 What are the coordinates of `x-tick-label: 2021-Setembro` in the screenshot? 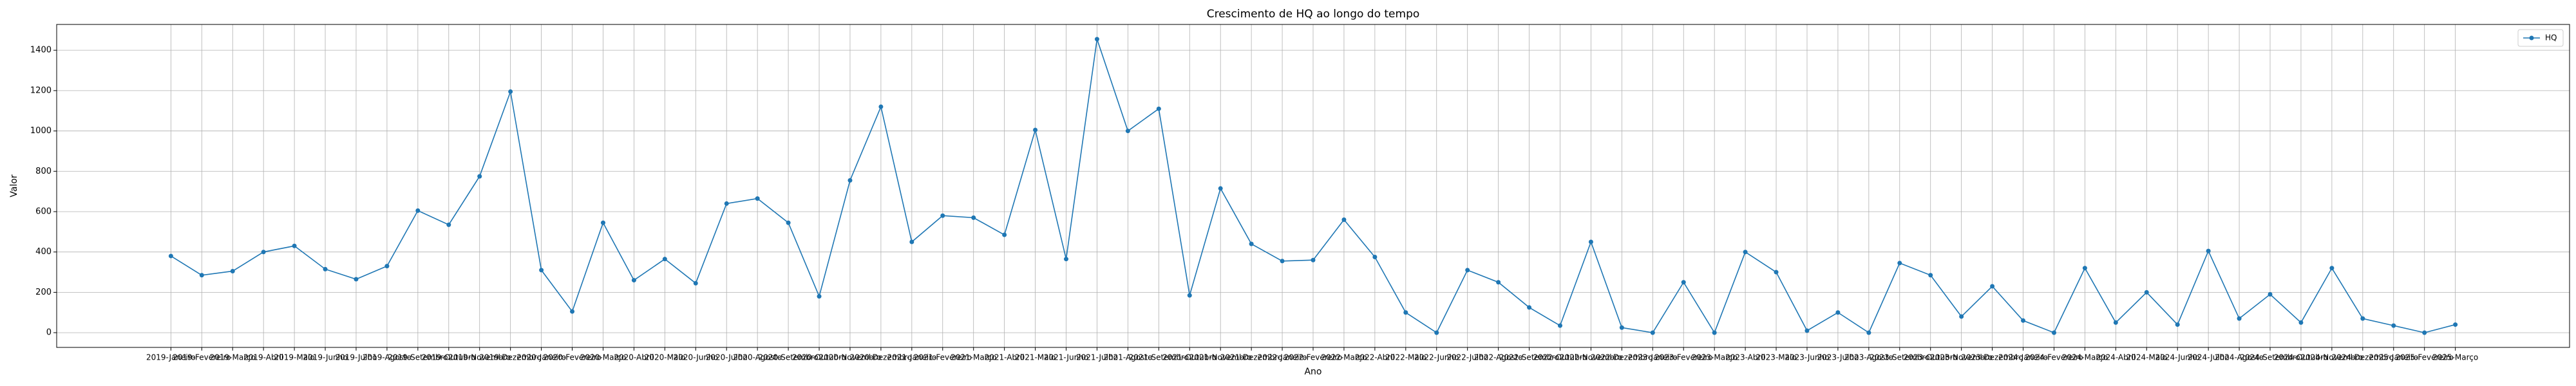 It's located at (1159, 357).